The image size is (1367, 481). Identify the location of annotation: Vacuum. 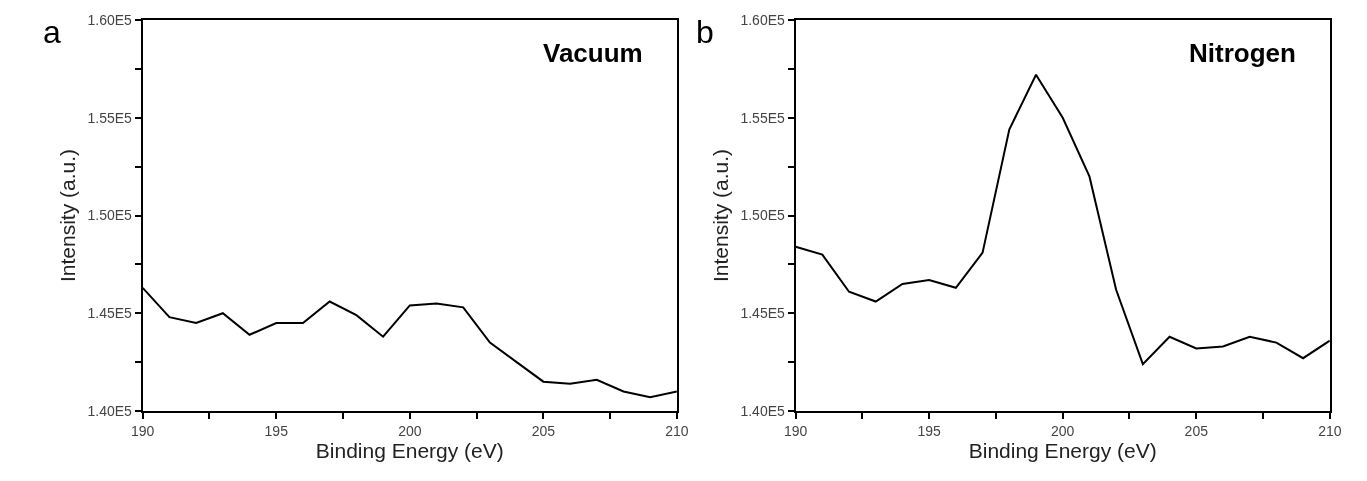
(593, 53).